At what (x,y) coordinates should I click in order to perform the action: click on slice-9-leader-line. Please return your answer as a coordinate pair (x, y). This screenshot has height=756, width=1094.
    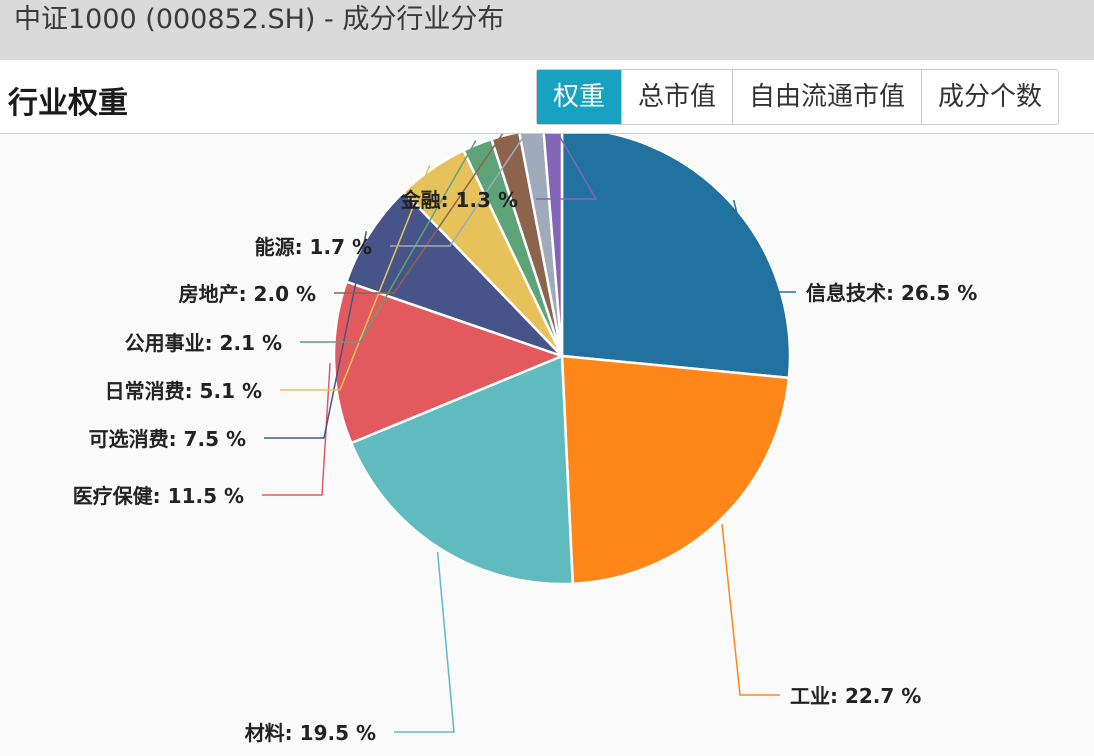
    Looking at the image, I should click on (567, 167).